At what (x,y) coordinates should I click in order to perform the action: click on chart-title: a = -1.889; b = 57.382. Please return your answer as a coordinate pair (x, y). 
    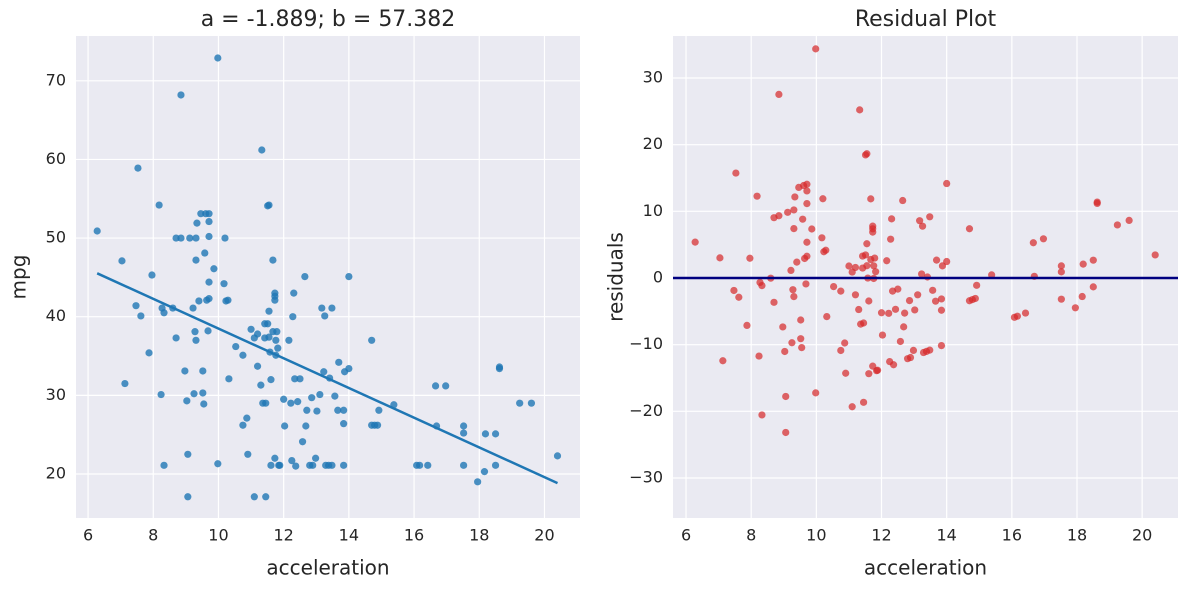
    Looking at the image, I should click on (328, 19).